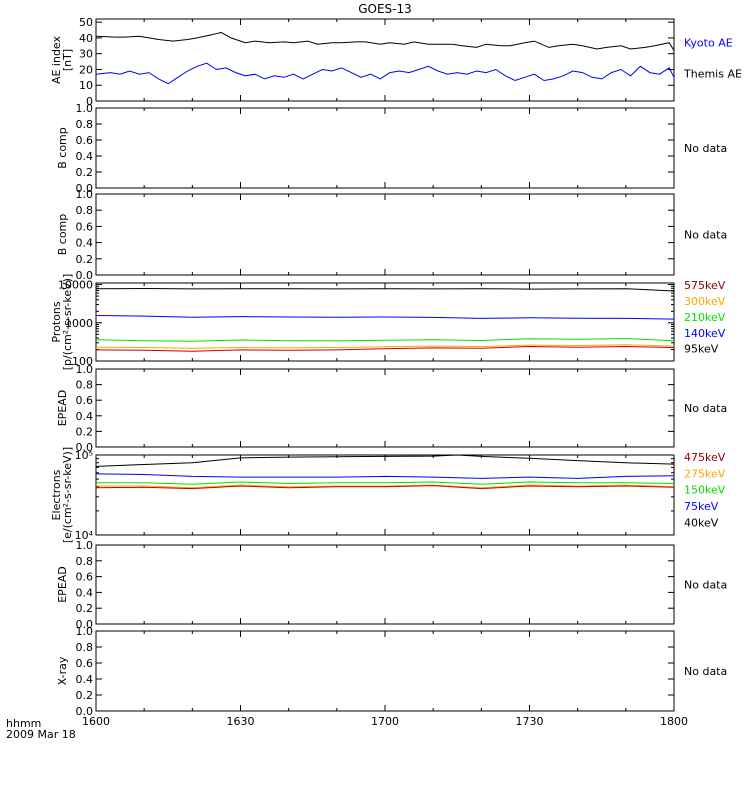 The image size is (750, 804). What do you see at coordinates (385, 483) in the screenshot?
I see `series-line-150kev` at bounding box center [385, 483].